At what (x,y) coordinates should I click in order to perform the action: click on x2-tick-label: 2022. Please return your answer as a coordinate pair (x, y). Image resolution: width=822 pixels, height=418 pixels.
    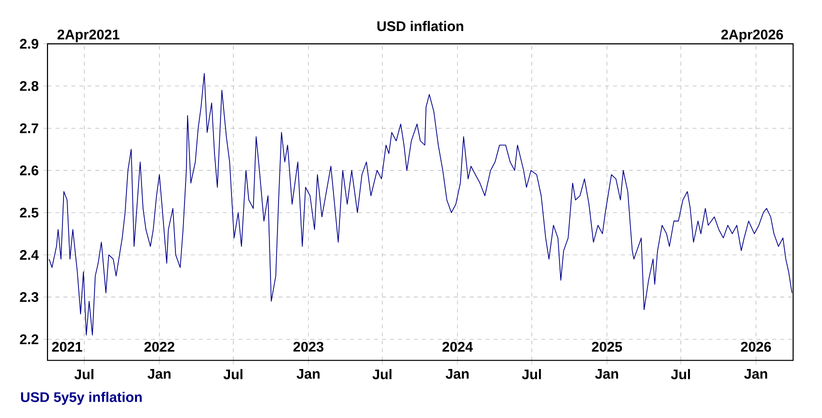
    Looking at the image, I should click on (159, 347).